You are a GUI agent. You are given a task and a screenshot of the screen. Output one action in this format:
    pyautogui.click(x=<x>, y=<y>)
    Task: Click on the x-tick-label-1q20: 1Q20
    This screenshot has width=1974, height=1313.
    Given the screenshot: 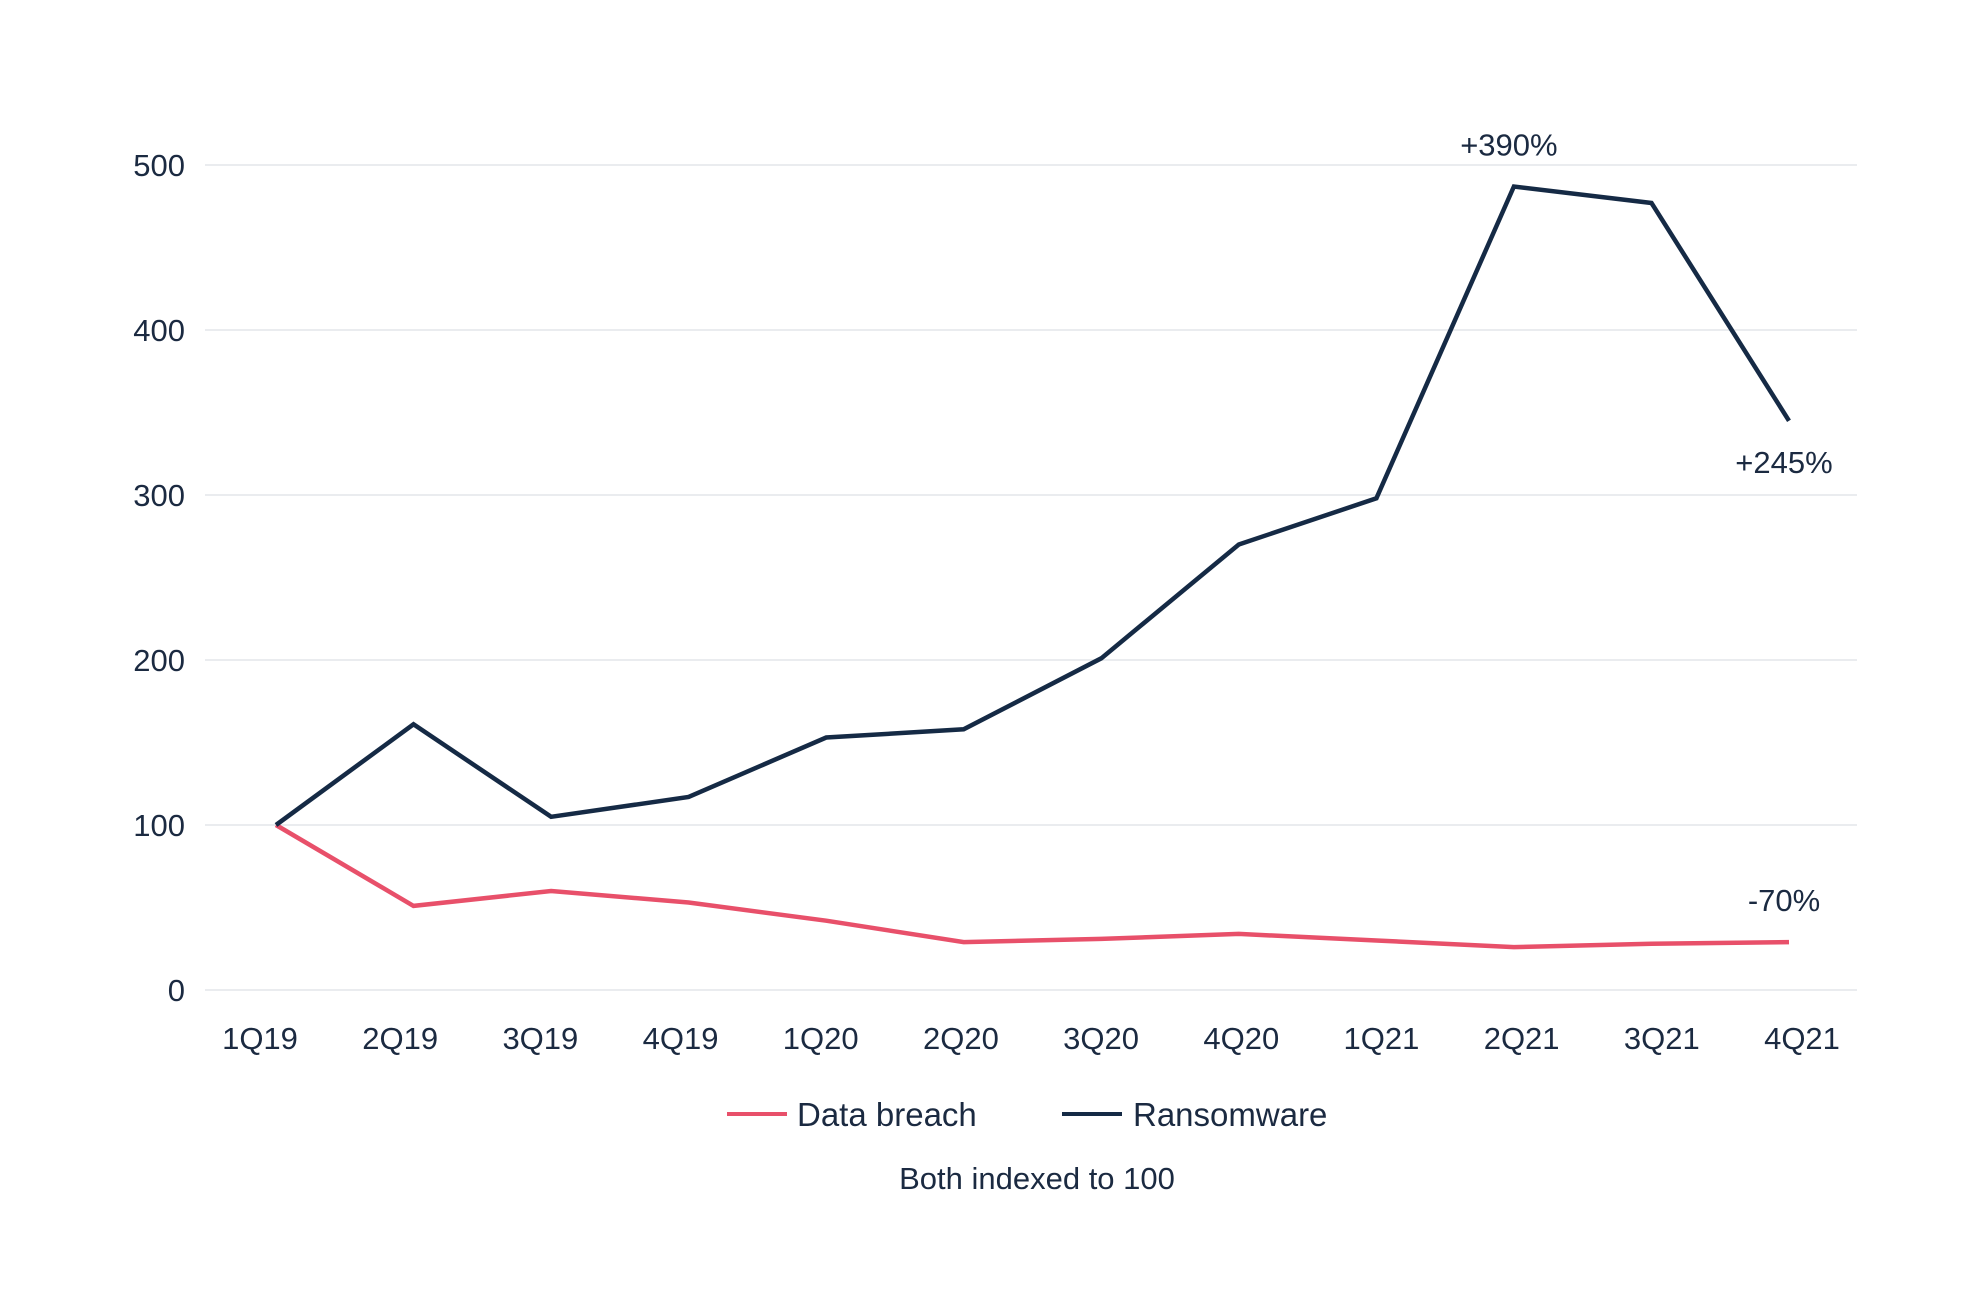 What is the action you would take?
    pyautogui.click(x=821, y=1038)
    